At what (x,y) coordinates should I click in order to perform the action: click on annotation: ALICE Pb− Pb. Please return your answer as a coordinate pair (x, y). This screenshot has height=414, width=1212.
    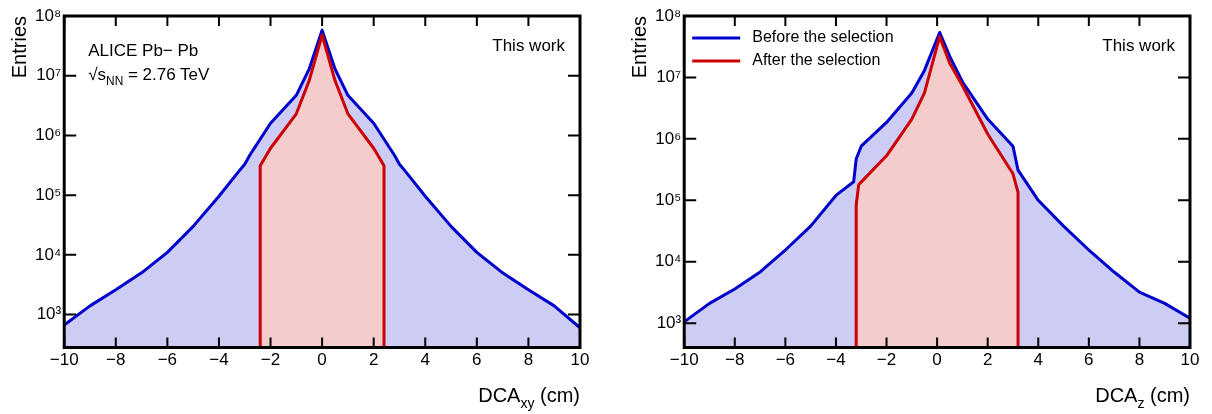
    Looking at the image, I should click on (143, 50).